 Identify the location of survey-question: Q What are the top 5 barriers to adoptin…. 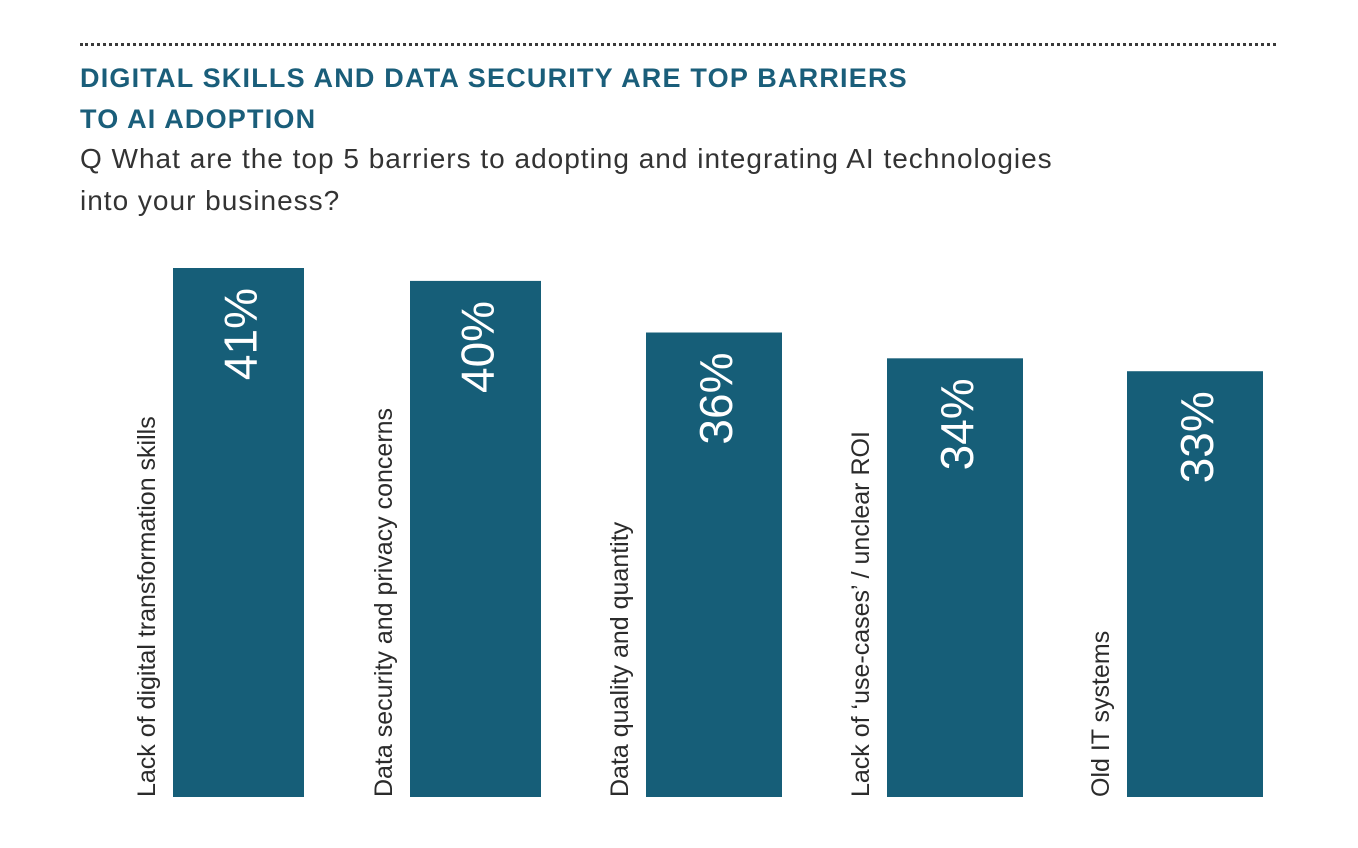
(680, 180).